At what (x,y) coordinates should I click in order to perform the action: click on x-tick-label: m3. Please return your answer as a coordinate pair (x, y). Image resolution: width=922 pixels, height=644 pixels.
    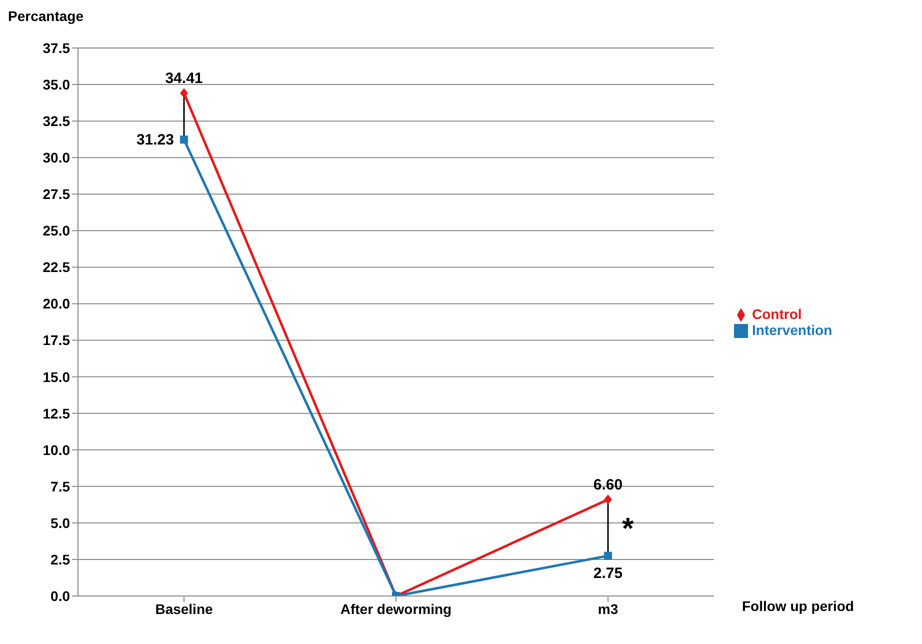
    Looking at the image, I should click on (608, 608).